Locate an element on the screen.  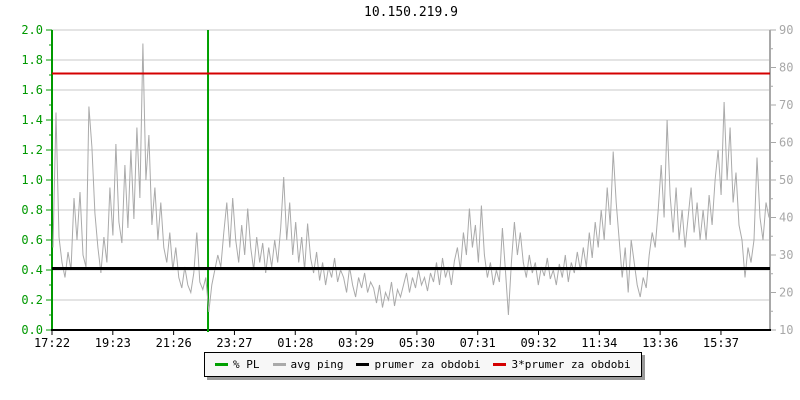
right-axis-label: 70 is located at coordinates (786, 105).